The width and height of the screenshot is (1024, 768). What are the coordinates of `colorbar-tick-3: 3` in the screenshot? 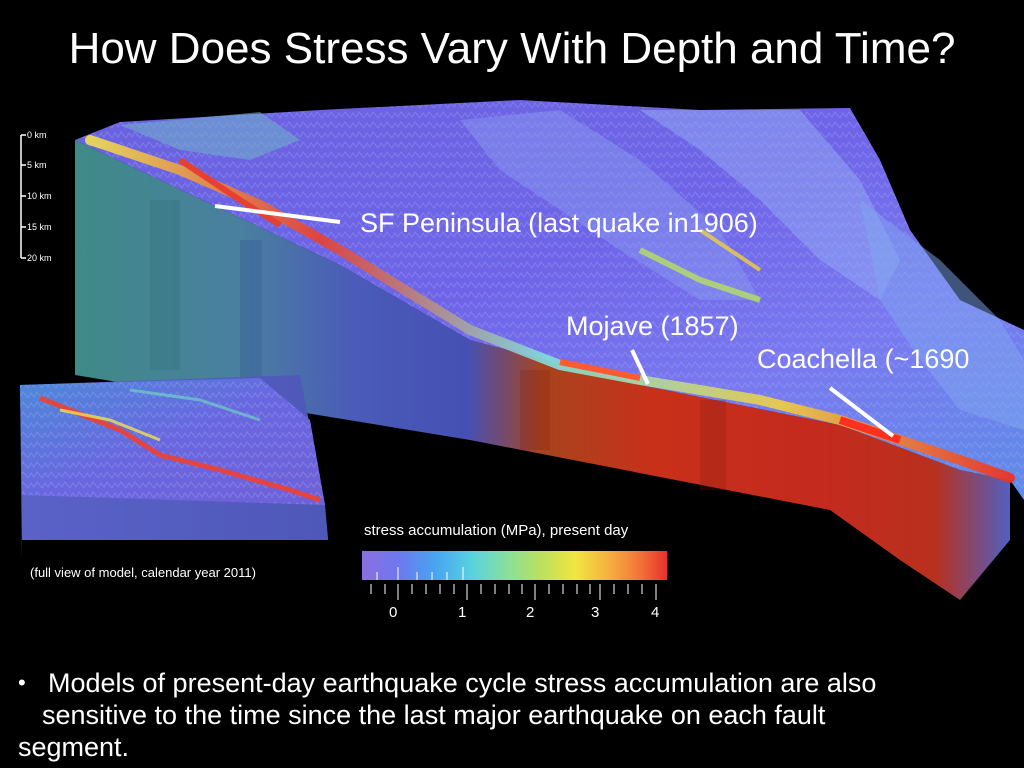 It's located at (595, 612).